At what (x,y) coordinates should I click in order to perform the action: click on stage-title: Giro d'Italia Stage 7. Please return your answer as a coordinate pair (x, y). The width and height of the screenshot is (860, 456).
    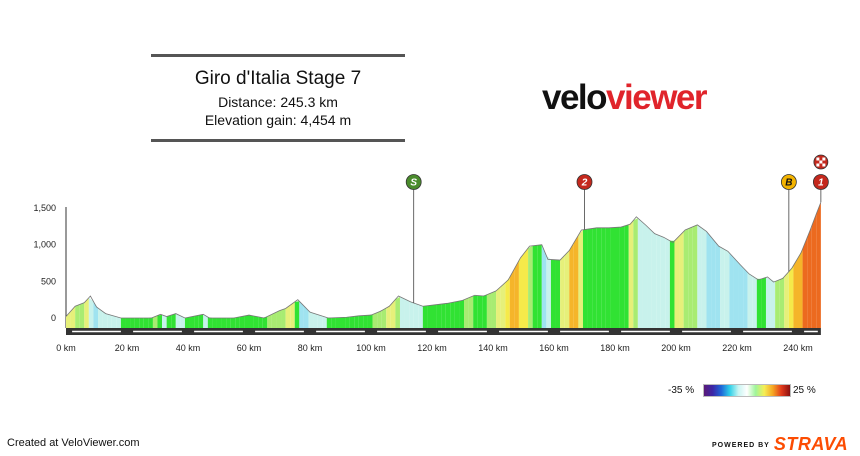
    Looking at the image, I should click on (278, 78).